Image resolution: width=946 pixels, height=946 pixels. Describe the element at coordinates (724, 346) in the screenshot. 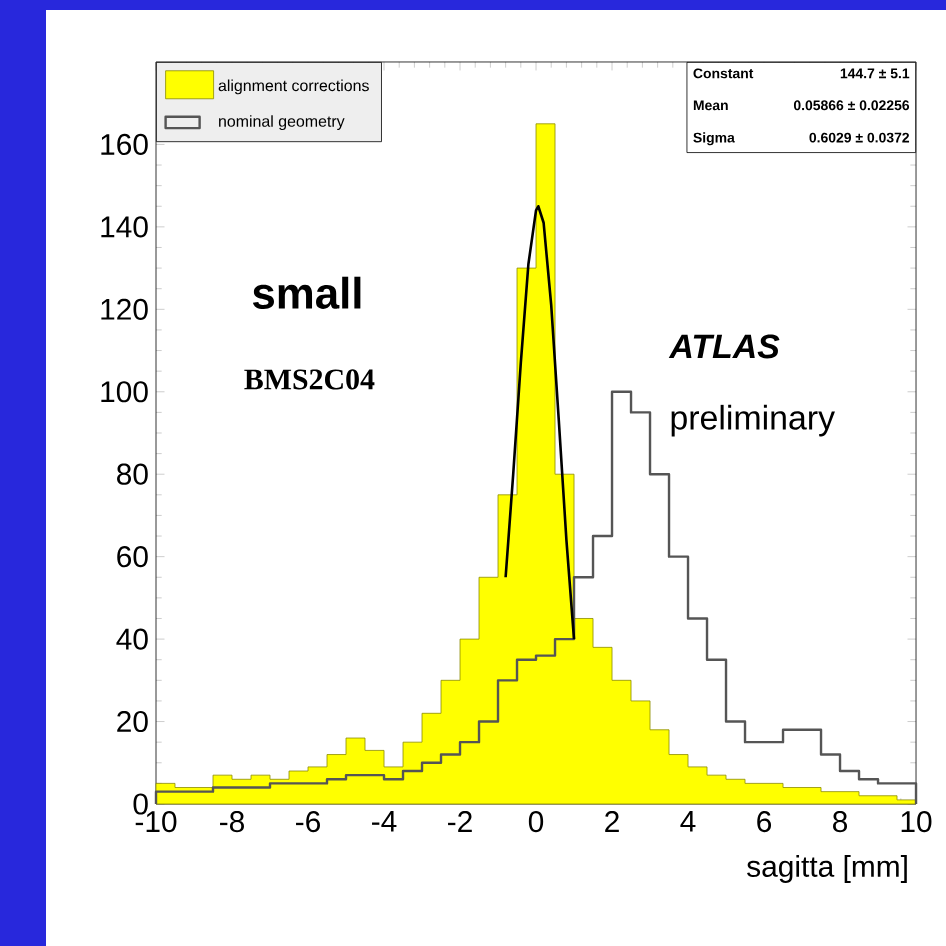

I see `annotation: ATLAS` at that location.